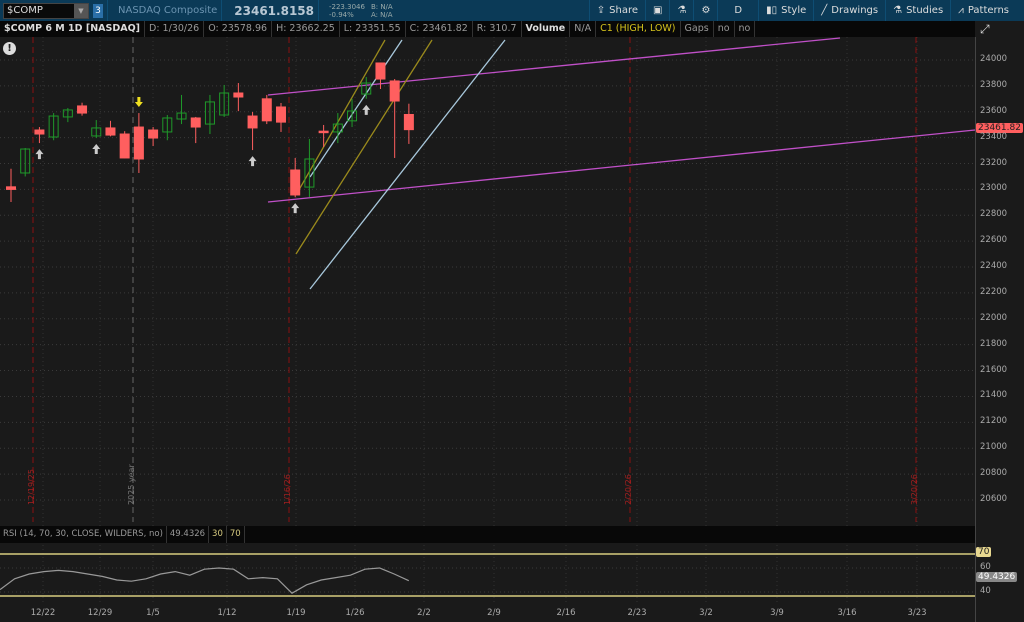 This screenshot has height=622, width=1024. Describe the element at coordinates (724, 29) in the screenshot. I see `gaps-value-1: no` at that location.